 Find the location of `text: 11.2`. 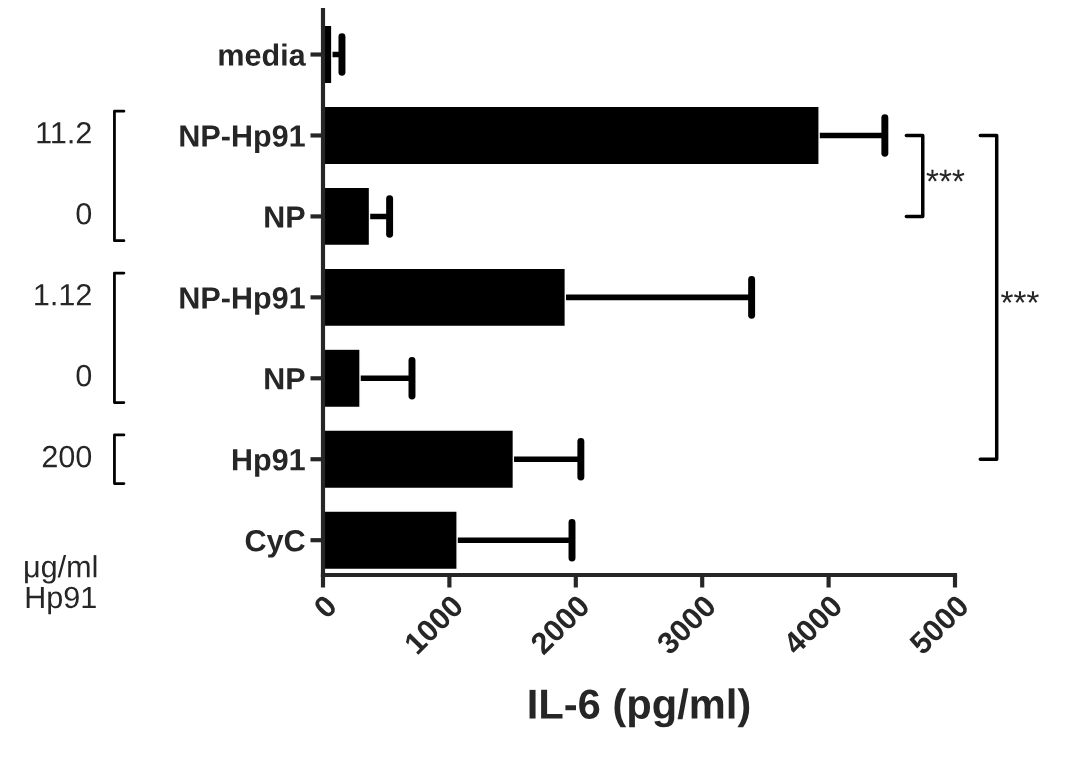

text: 11.2 is located at coordinates (64, 133).